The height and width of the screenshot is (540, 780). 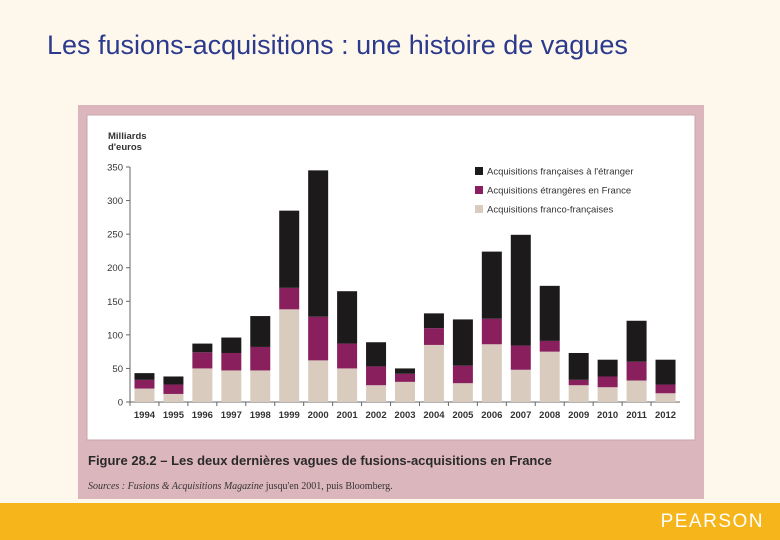 I want to click on y-tick-label: 100, so click(x=115, y=335).